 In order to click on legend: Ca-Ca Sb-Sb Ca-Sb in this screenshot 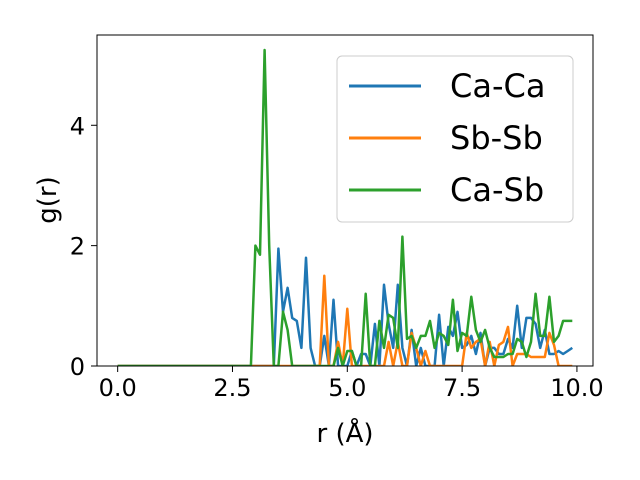, I will do `click(455, 139)`.